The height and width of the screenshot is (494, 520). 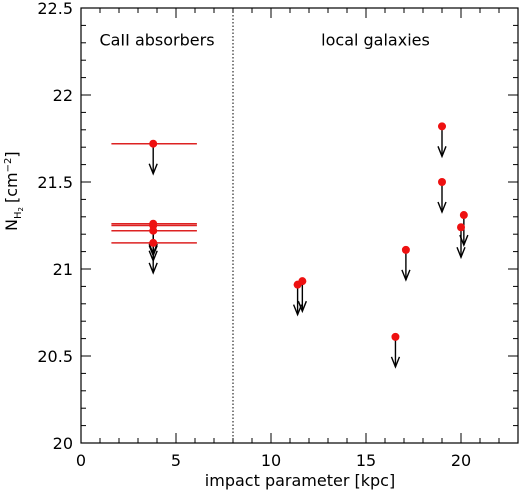 I want to click on y-tick-label: 22, so click(x=63, y=95).